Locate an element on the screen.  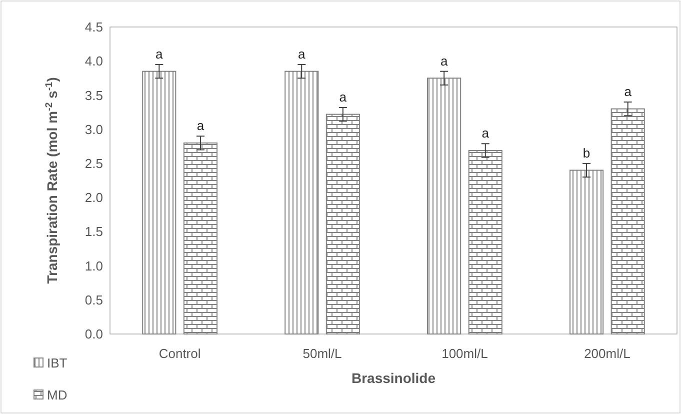
y-tick-label: 4.0 is located at coordinates (93, 61).